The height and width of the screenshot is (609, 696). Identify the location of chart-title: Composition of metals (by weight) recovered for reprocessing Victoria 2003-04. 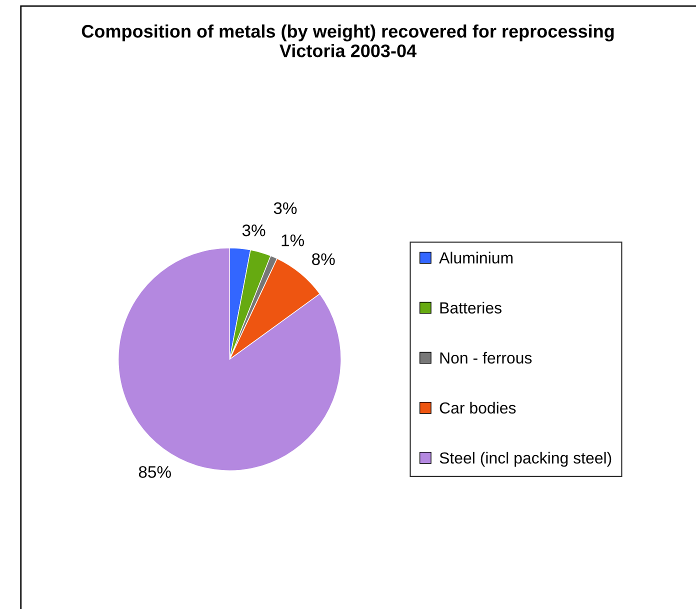
(348, 41).